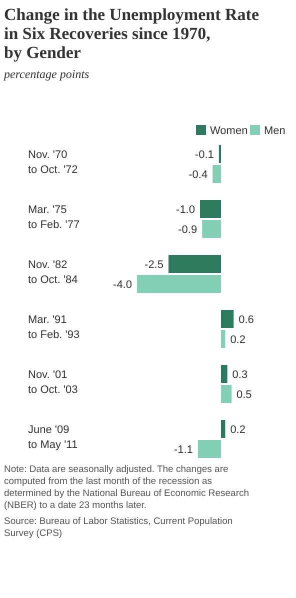 The width and height of the screenshot is (296, 598). Describe the element at coordinates (54, 327) in the screenshot. I see `y-tick-label: Mar. '91 to Feb. '93` at that location.